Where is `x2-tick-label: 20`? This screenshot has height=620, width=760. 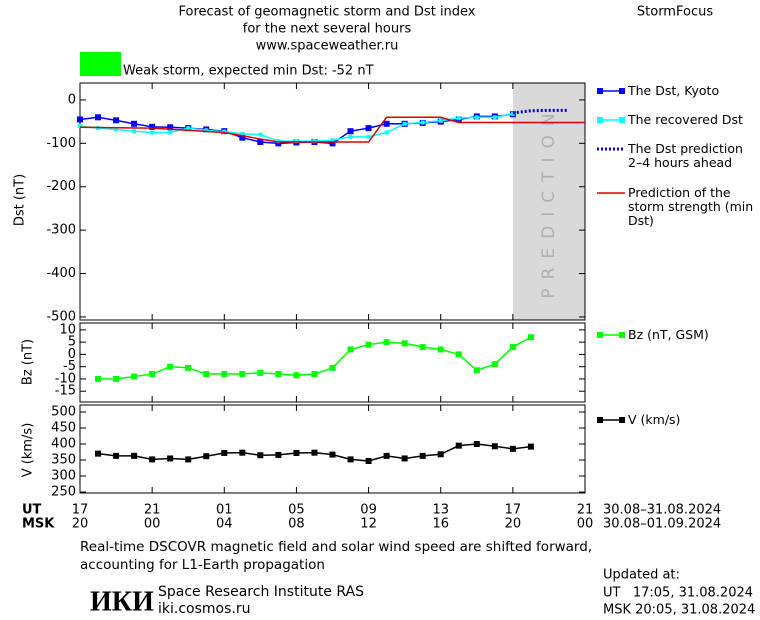 x2-tick-label: 20 is located at coordinates (80, 524).